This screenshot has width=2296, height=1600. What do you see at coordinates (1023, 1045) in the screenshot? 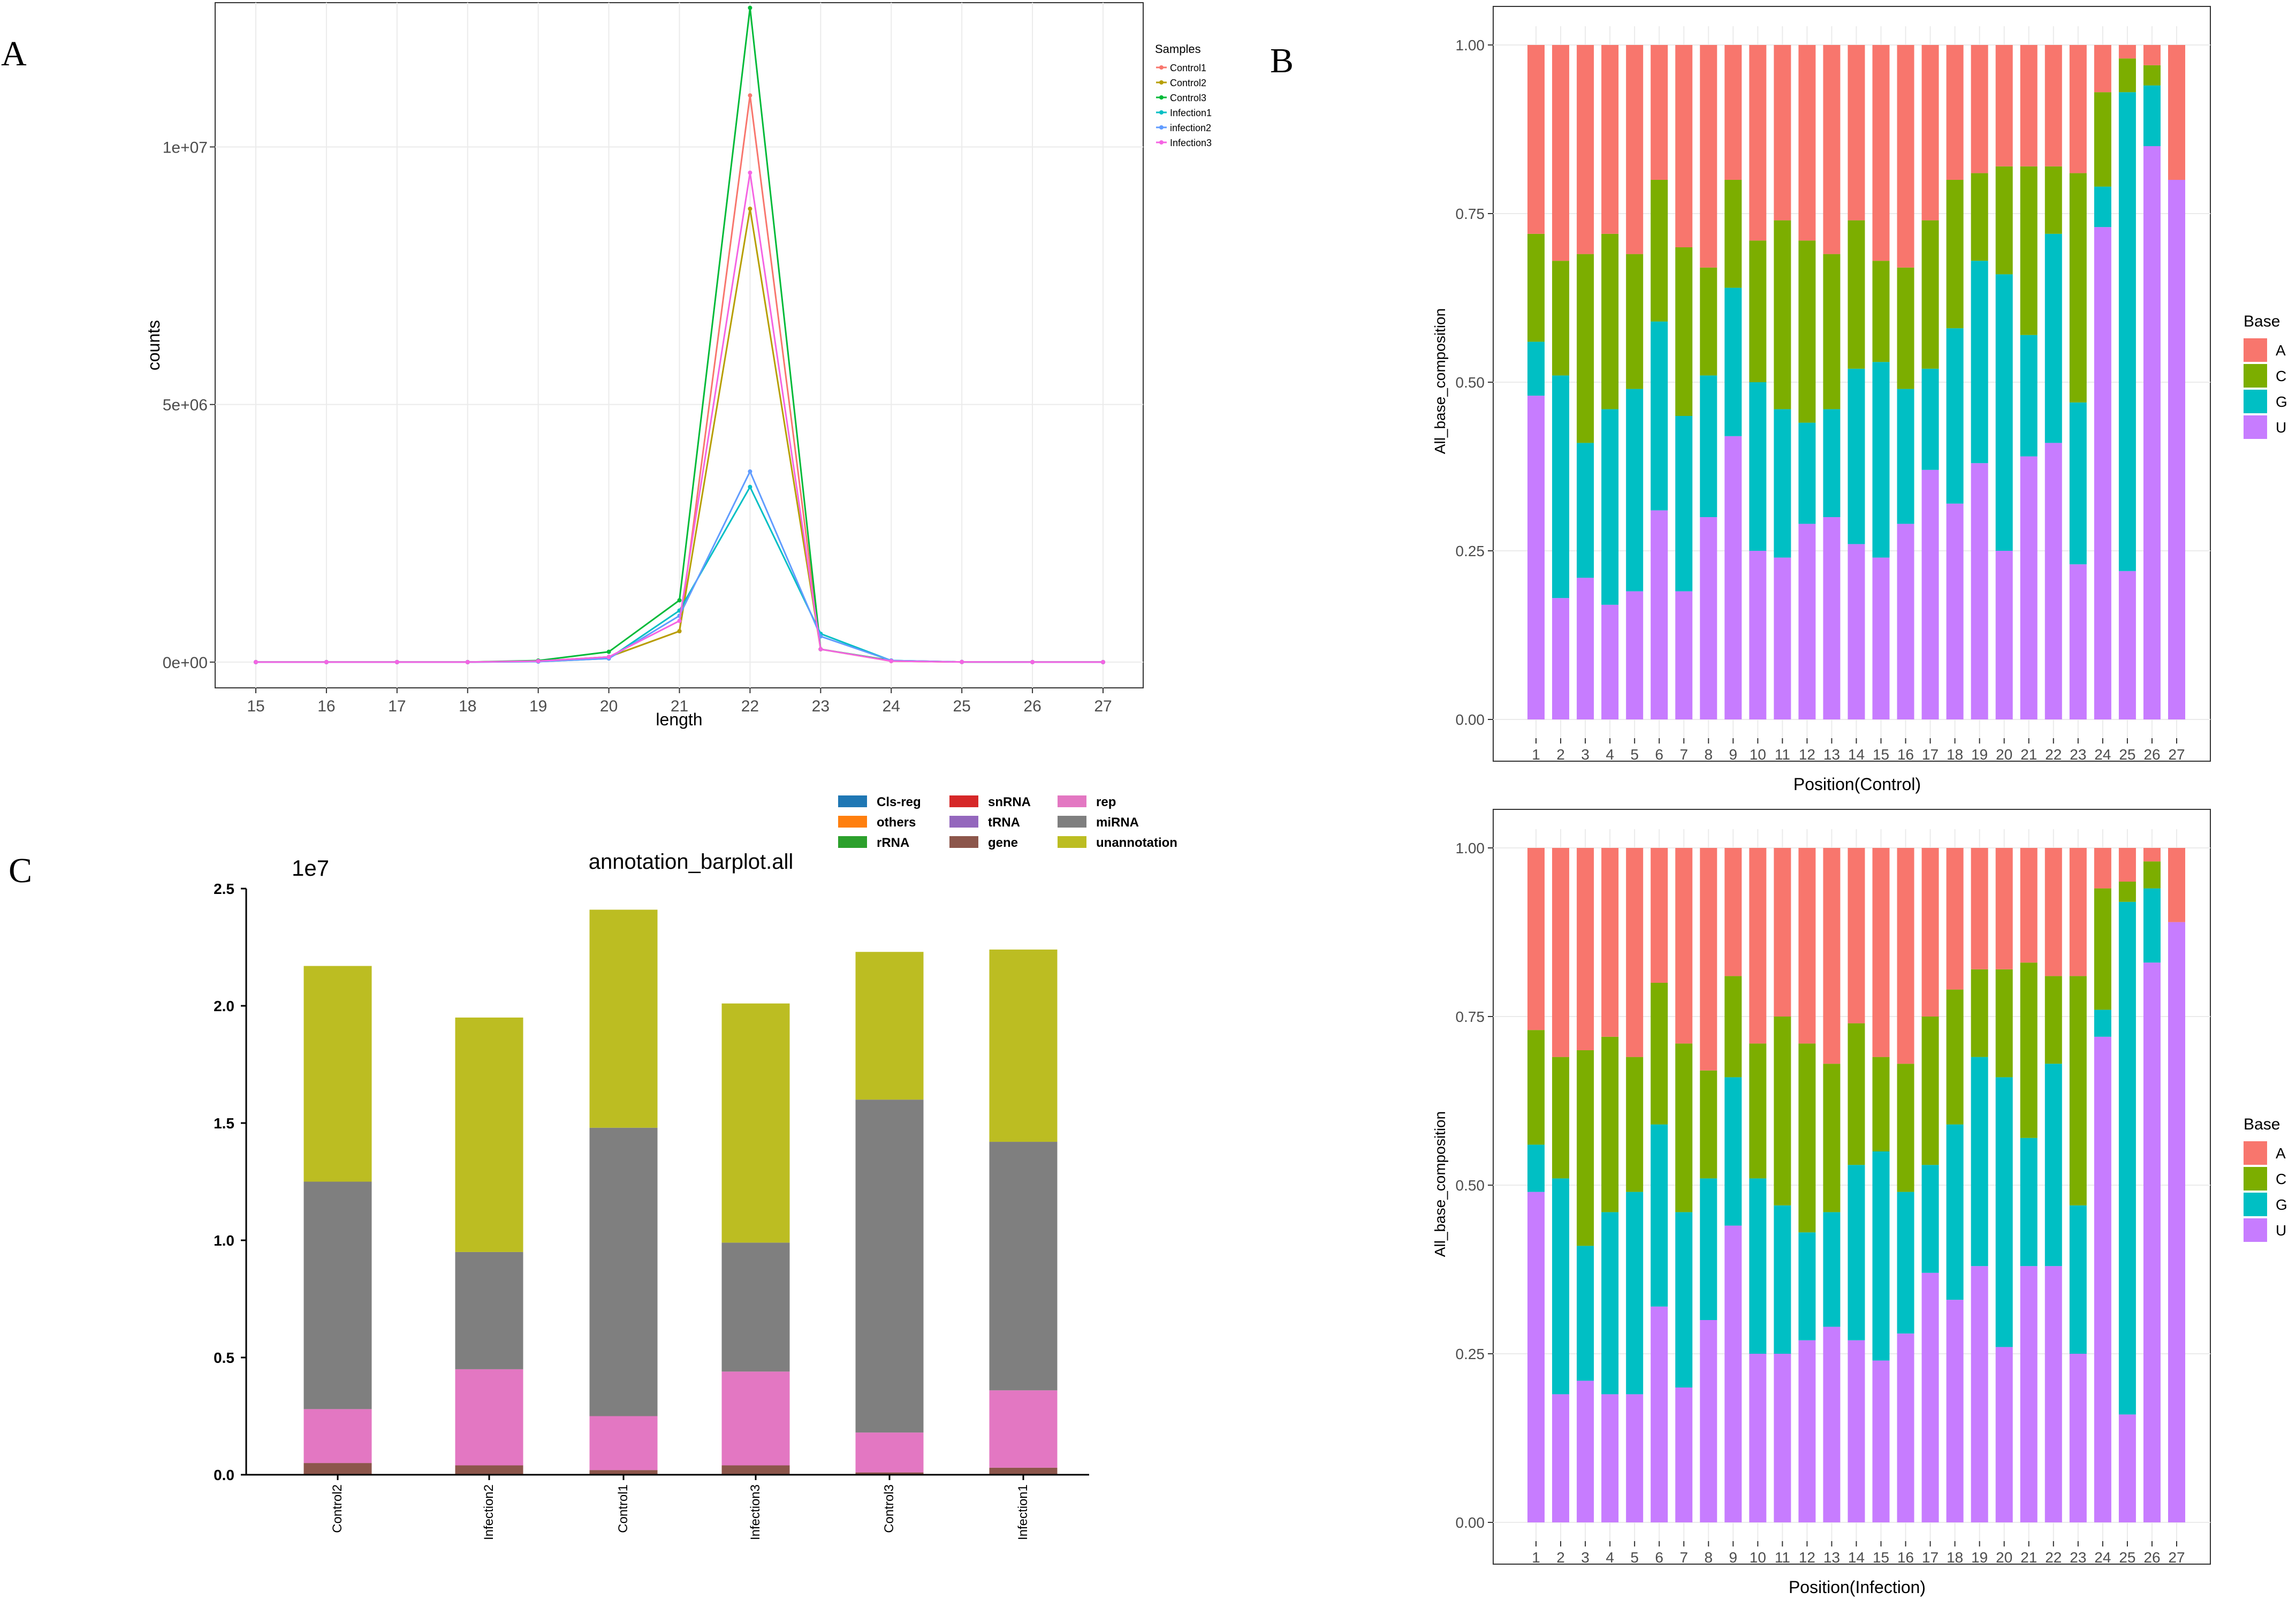
I see `chart-c-bar-unannotation-infection1` at bounding box center [1023, 1045].